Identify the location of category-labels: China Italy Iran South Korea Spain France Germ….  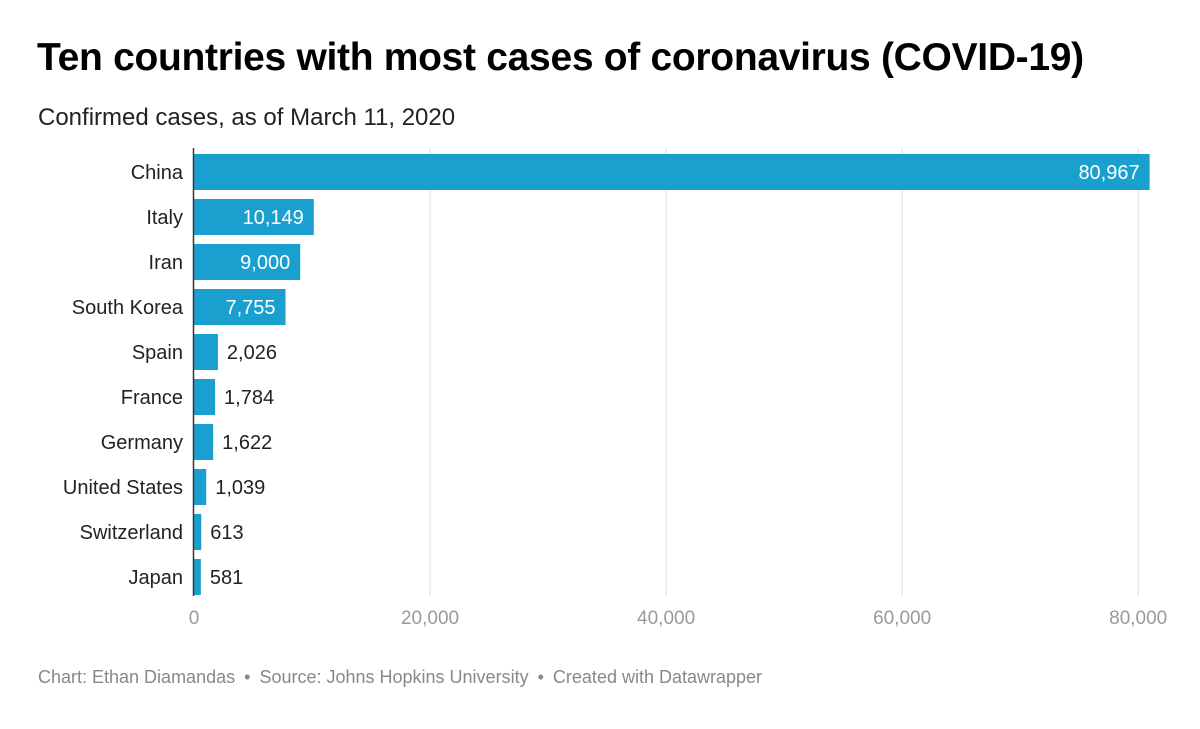
(123, 375).